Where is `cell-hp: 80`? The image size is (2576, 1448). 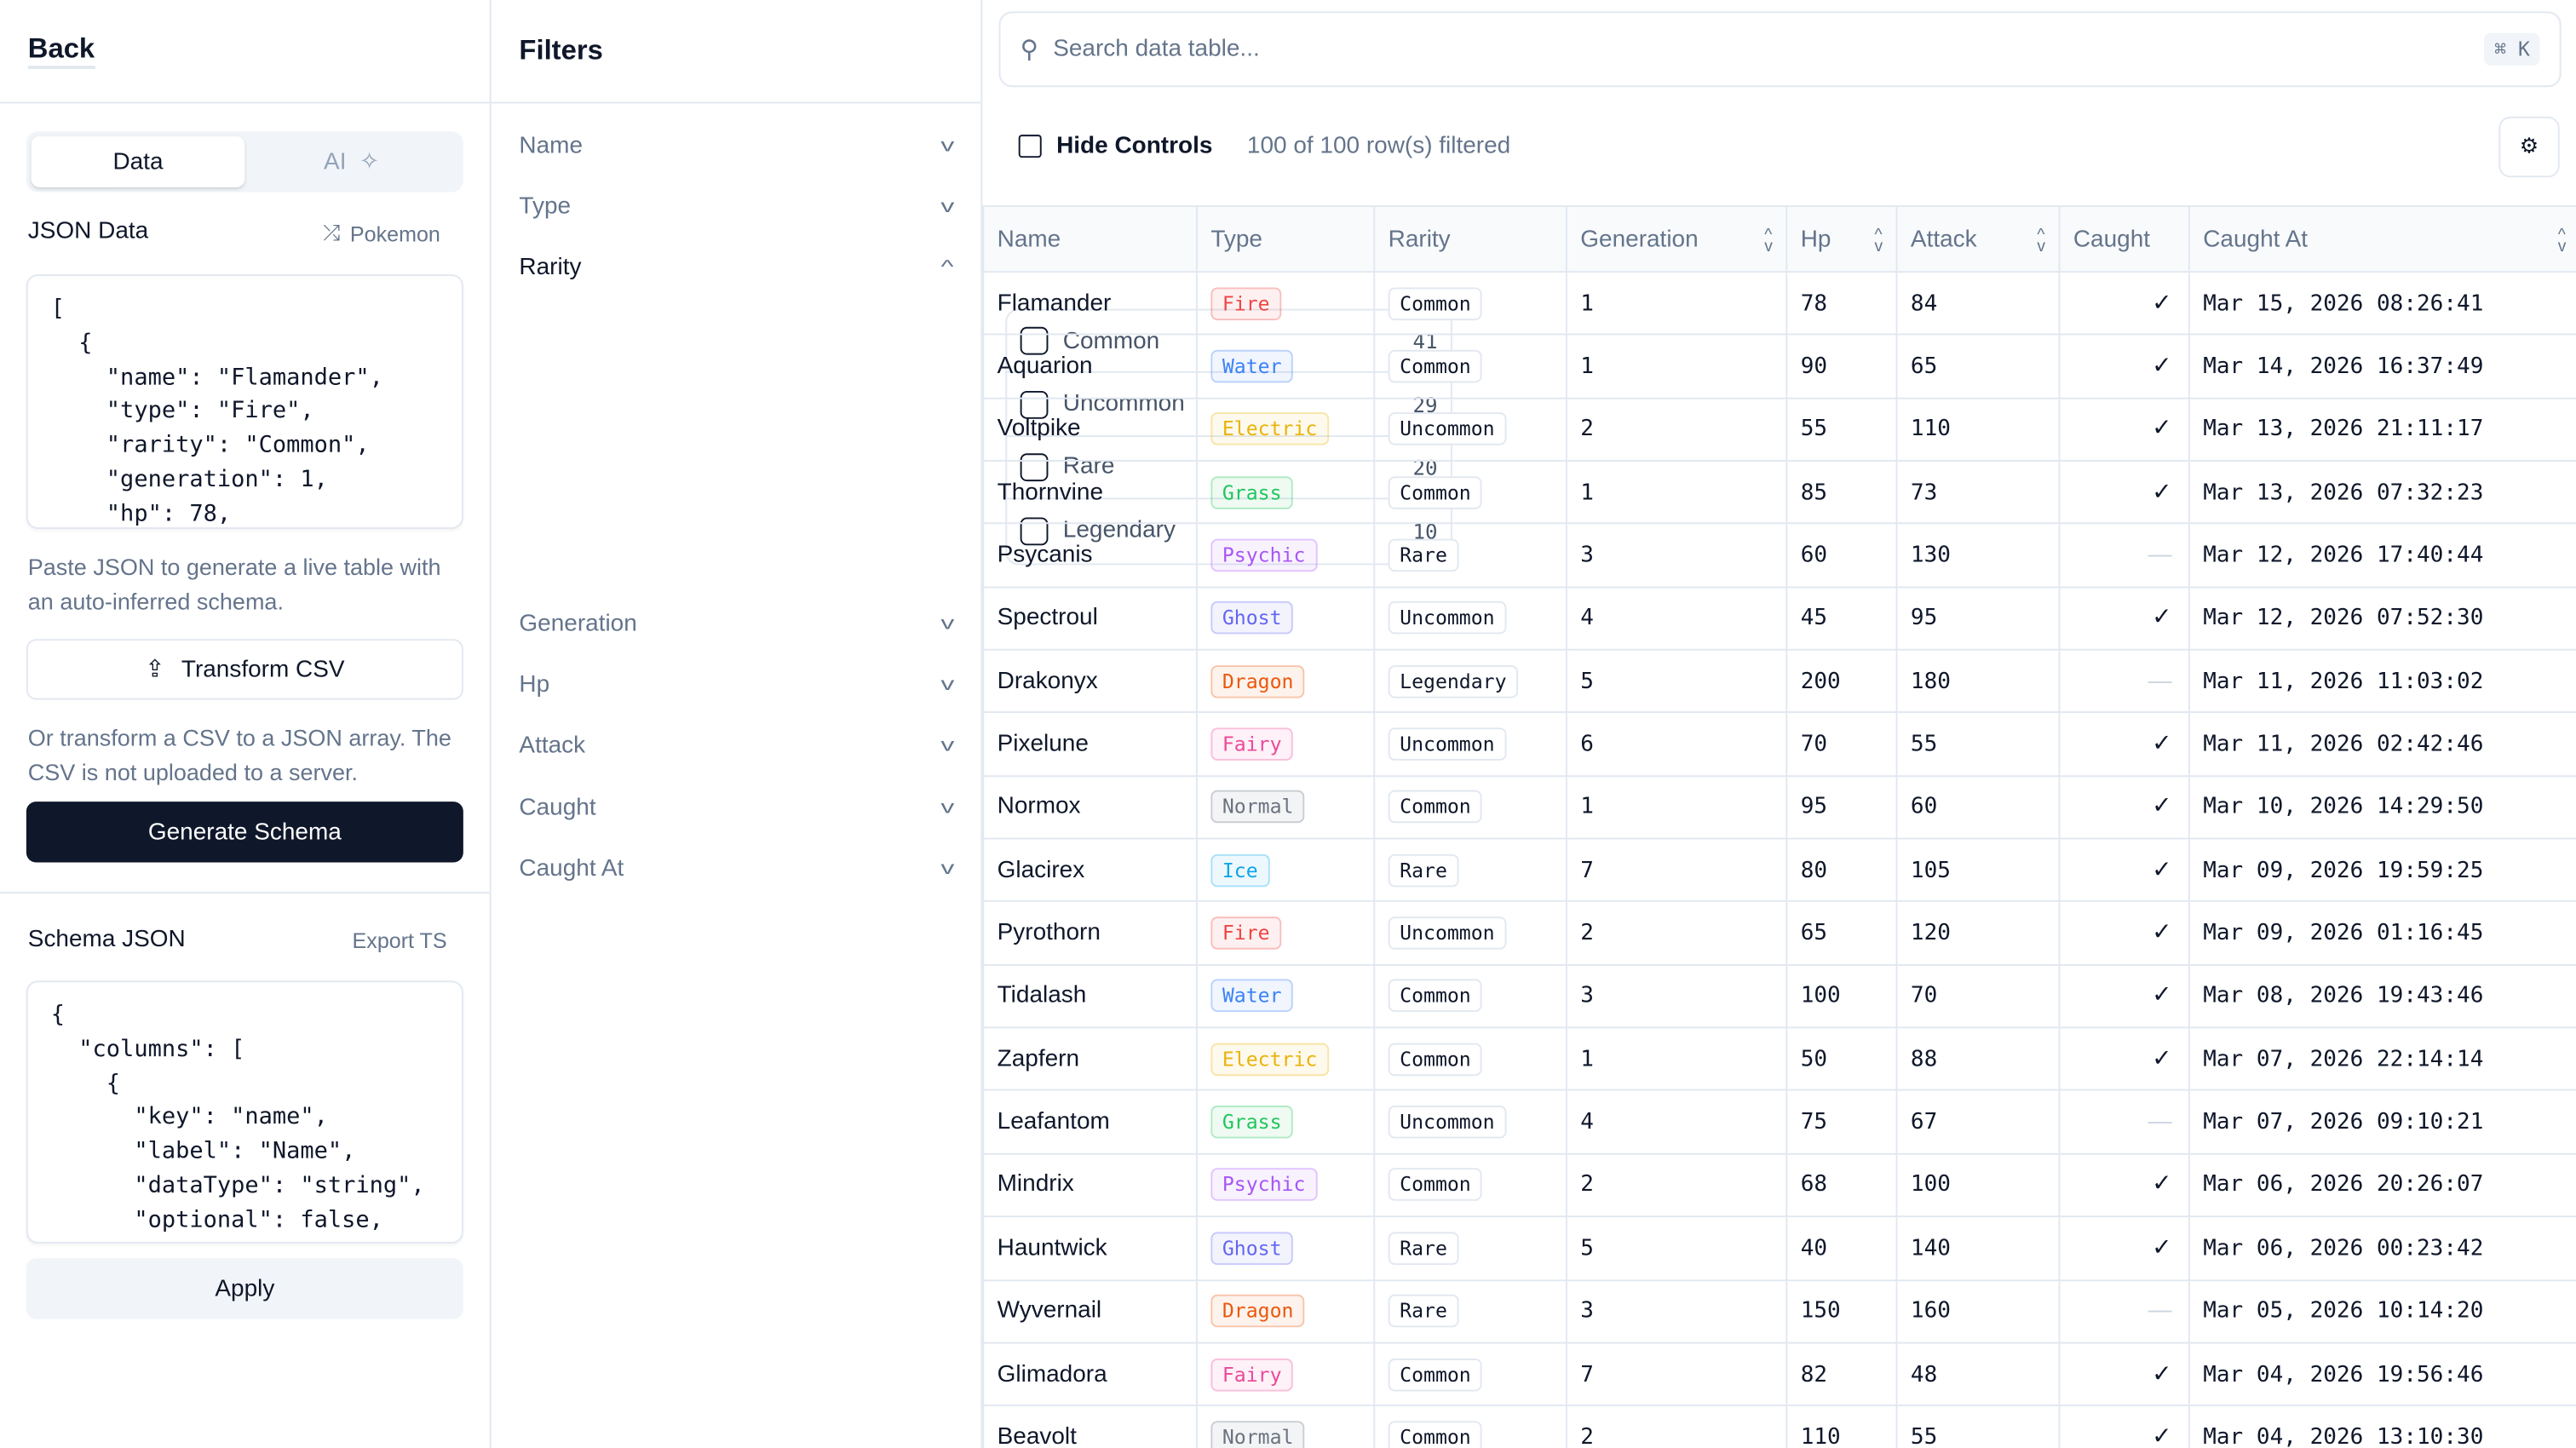
cell-hp: 80 is located at coordinates (1841, 870).